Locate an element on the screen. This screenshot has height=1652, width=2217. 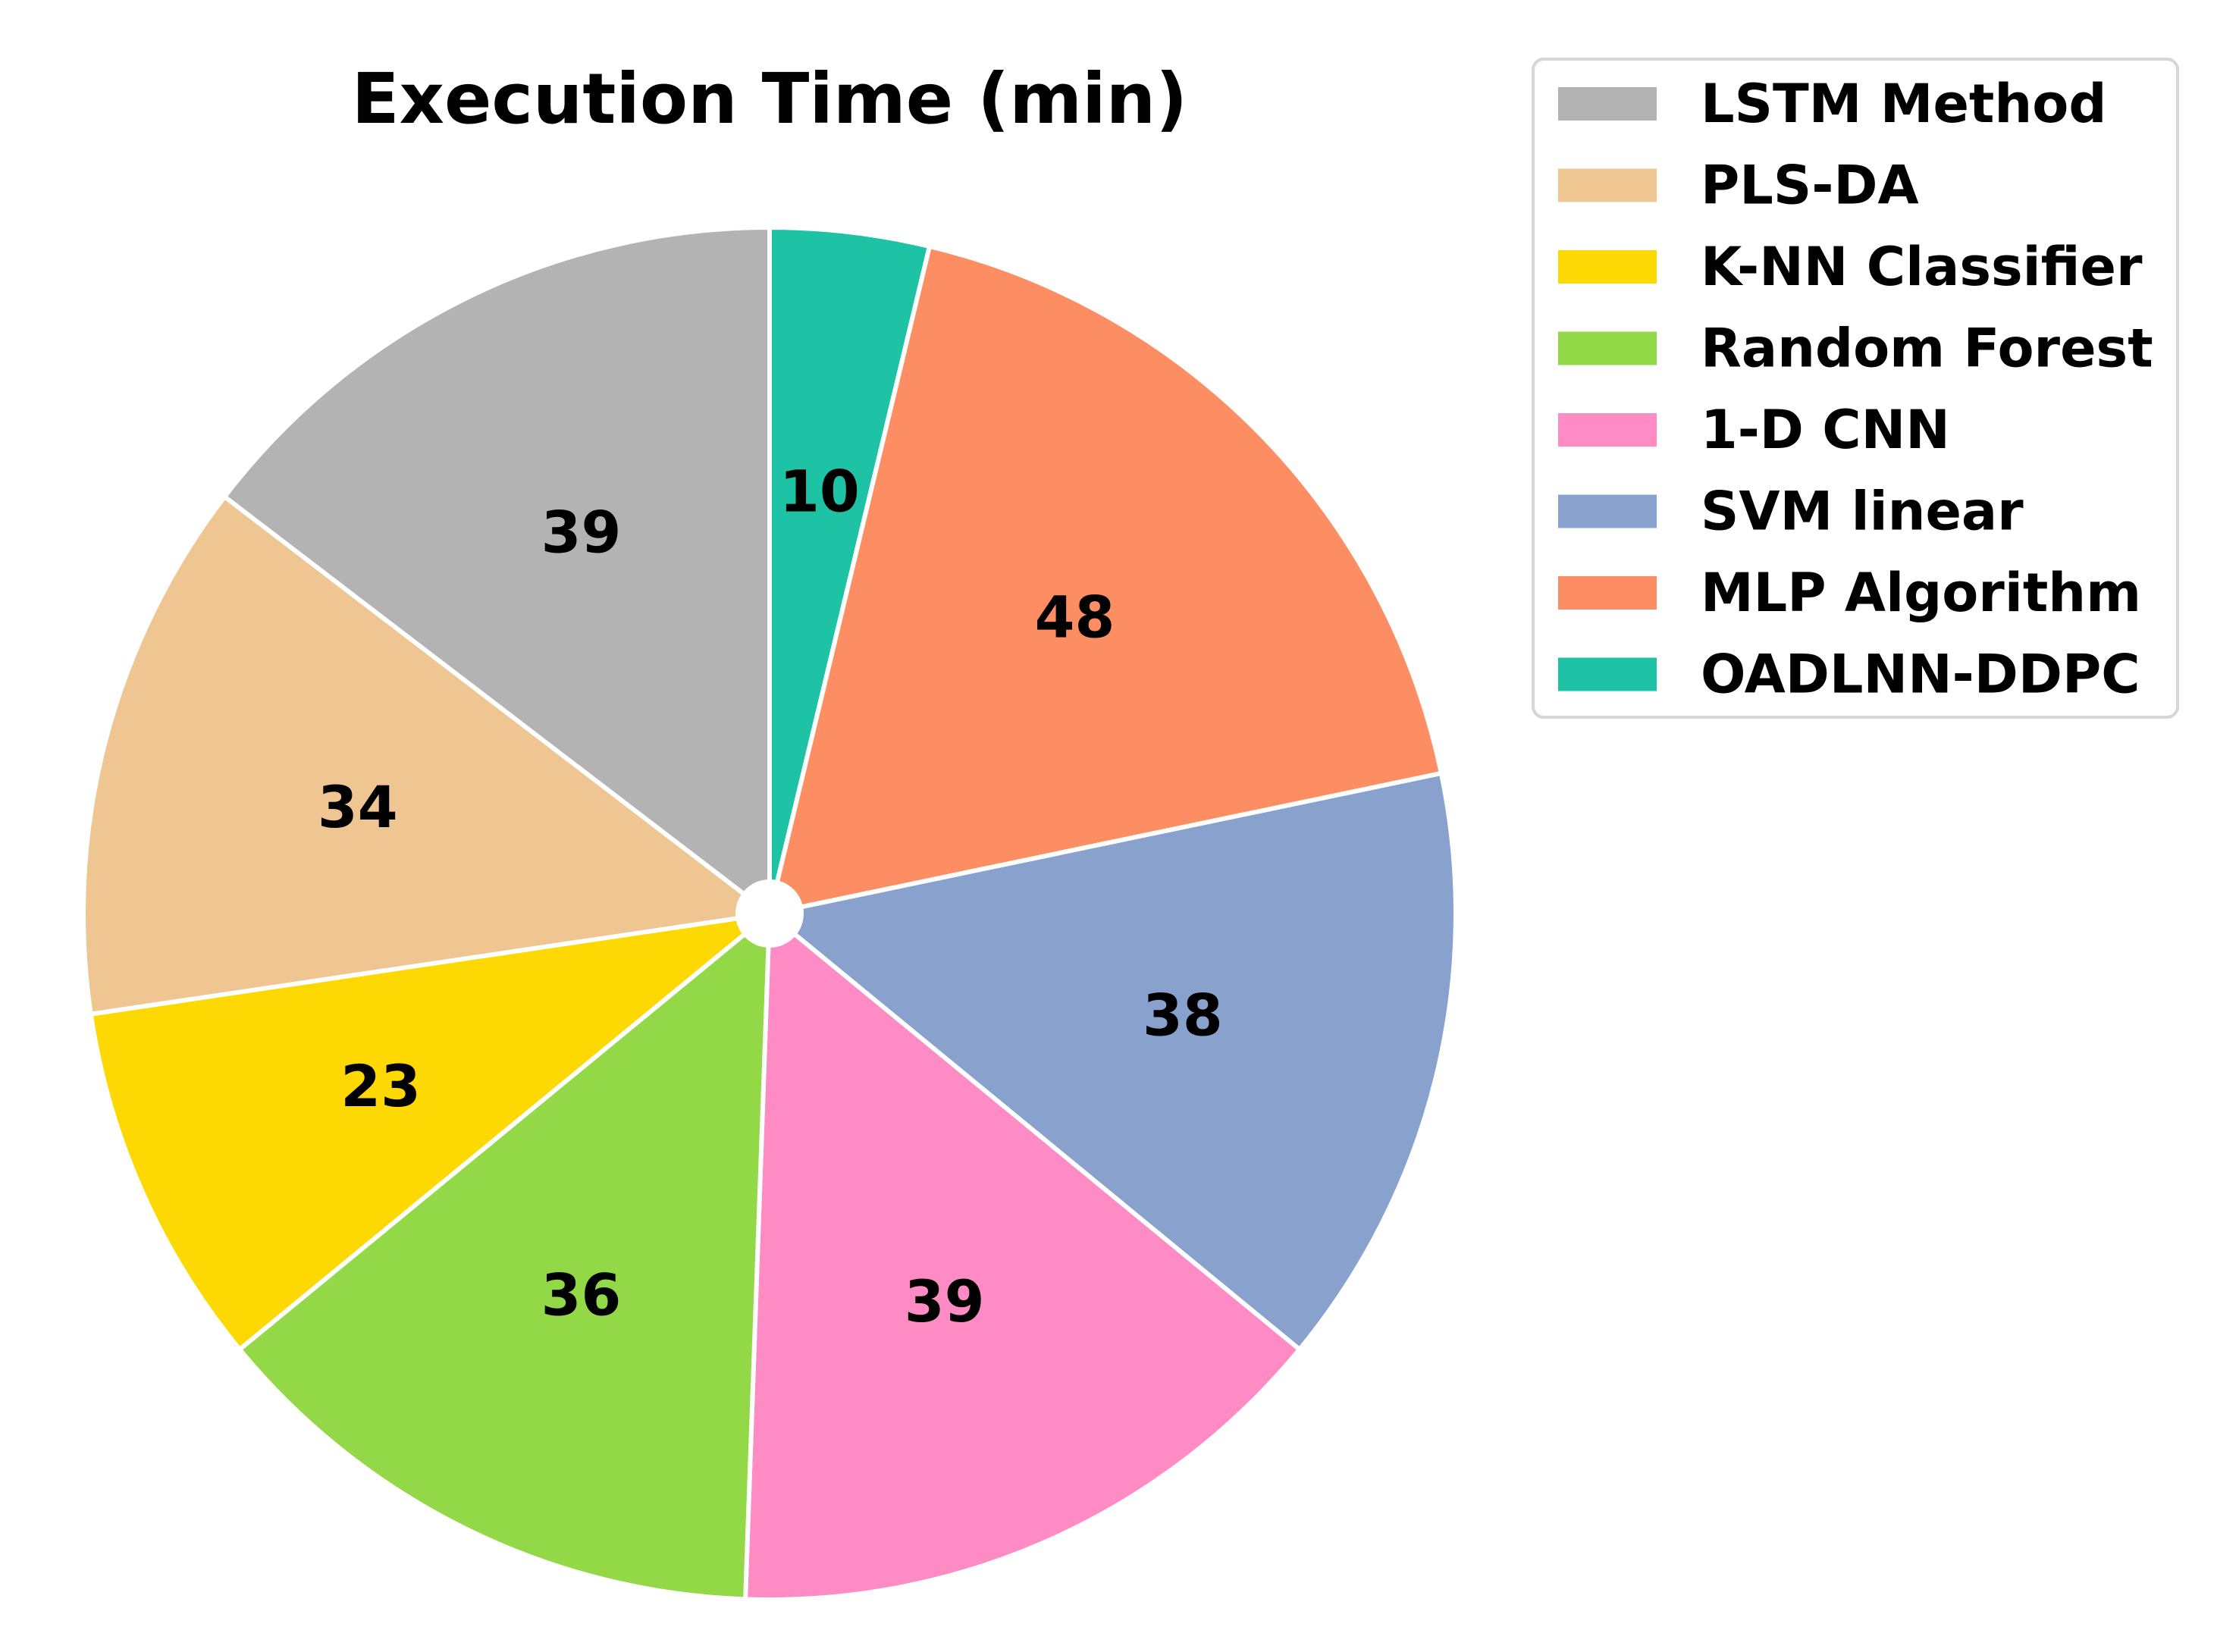
legend-entry-k-nn-classifier: K-NN Classifier is located at coordinates (1851, 267).